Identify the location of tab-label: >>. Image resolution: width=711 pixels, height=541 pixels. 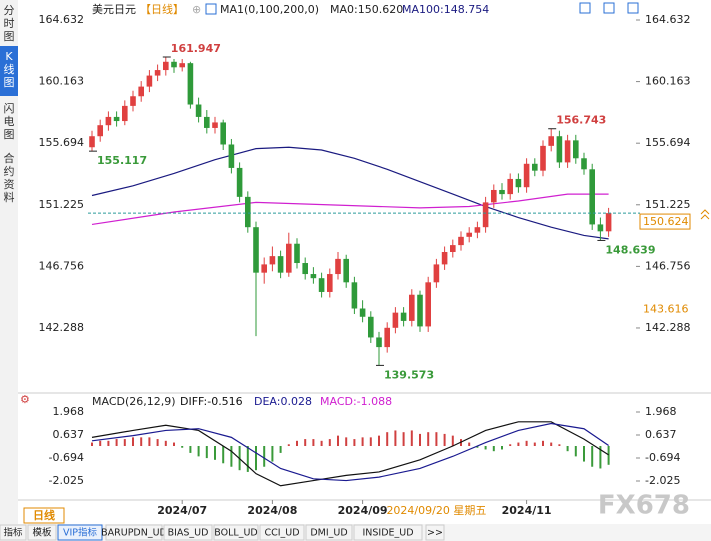
(435, 533).